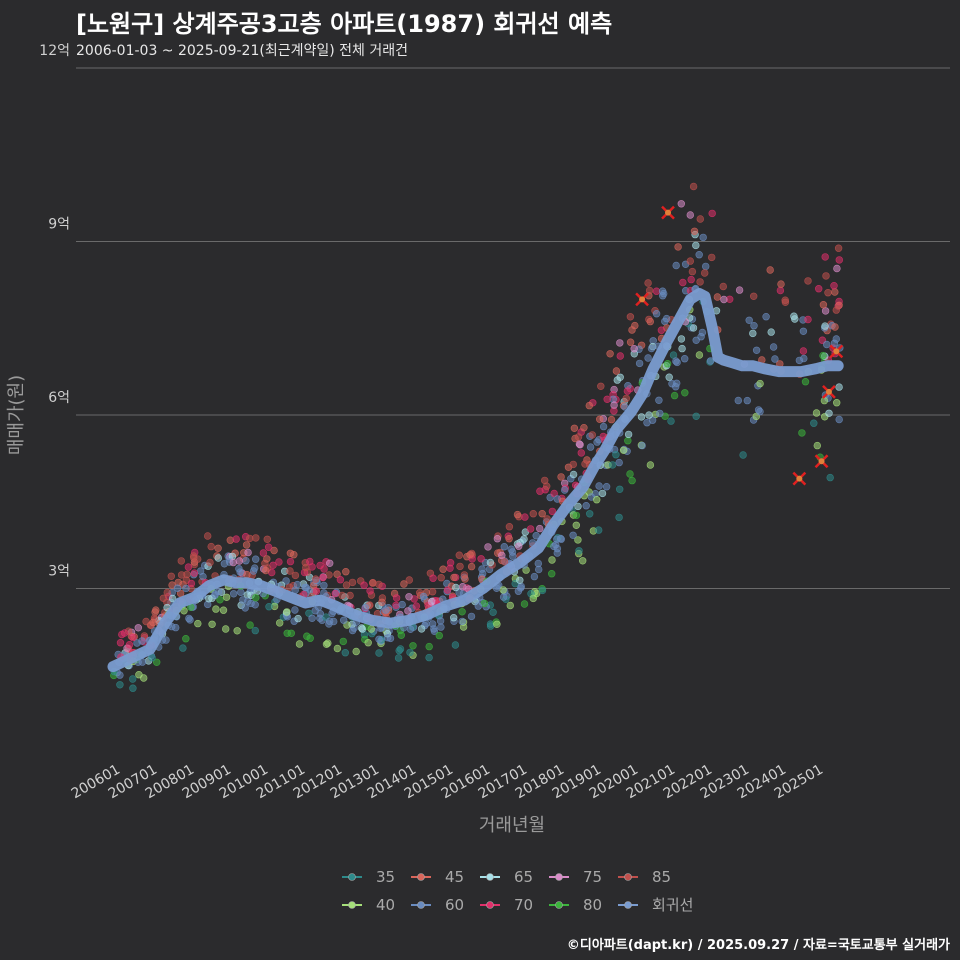 This screenshot has height=960, width=960. What do you see at coordinates (242, 51) in the screenshot?
I see `chart-subtitle: 2006-01-03 ~ 2025-09-21(최근계약일) 전체 거래건` at bounding box center [242, 51].